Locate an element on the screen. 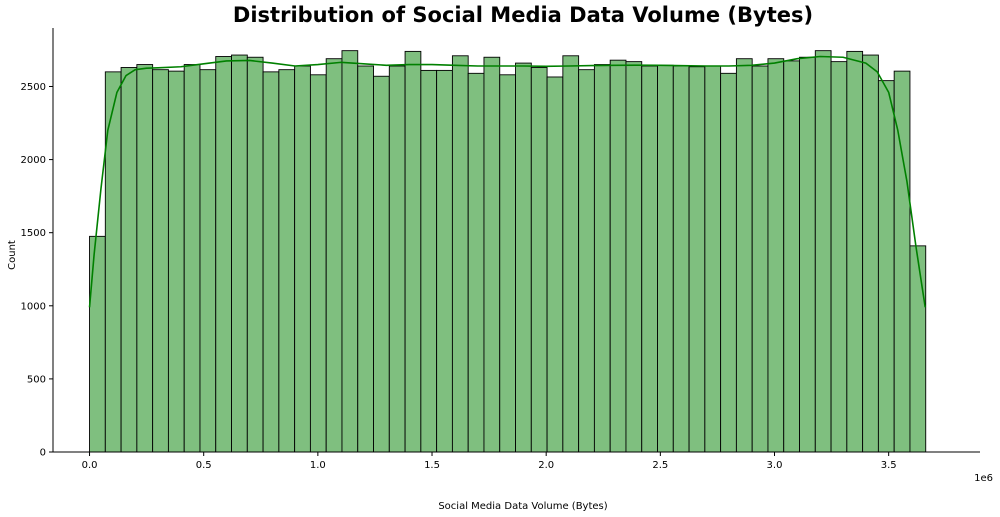 The image size is (1000, 517). x-tick-label: 3.0 is located at coordinates (775, 465).